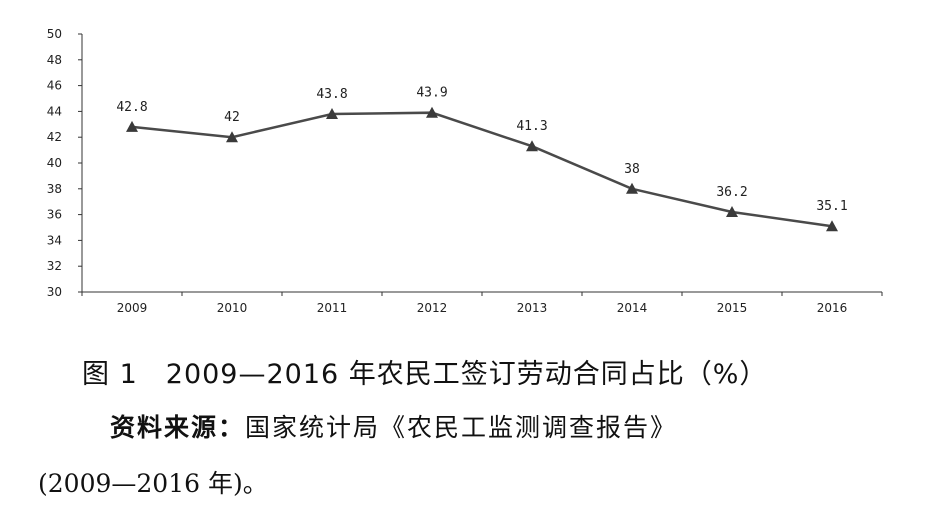  I want to click on data-label: 38, so click(632, 169).